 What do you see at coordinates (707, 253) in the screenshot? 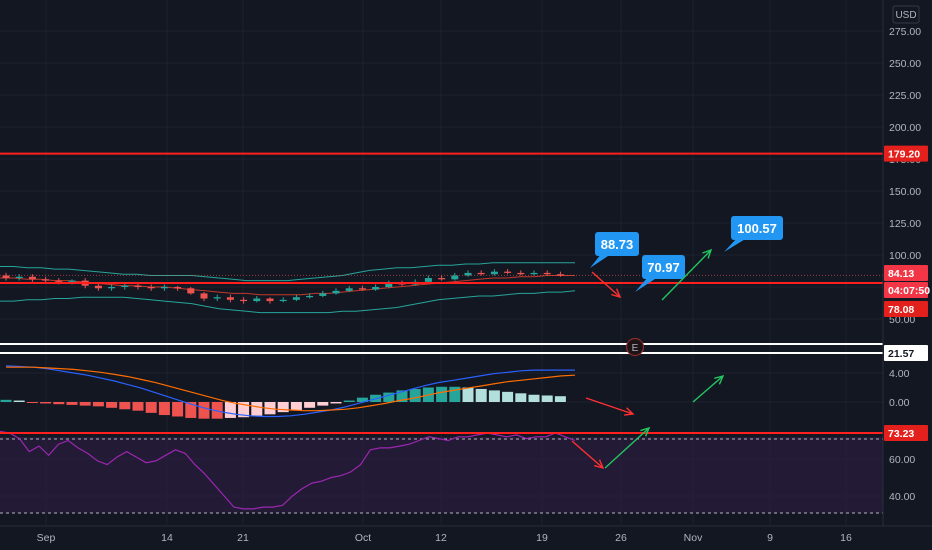
I see `arrow-green-price-head` at bounding box center [707, 253].